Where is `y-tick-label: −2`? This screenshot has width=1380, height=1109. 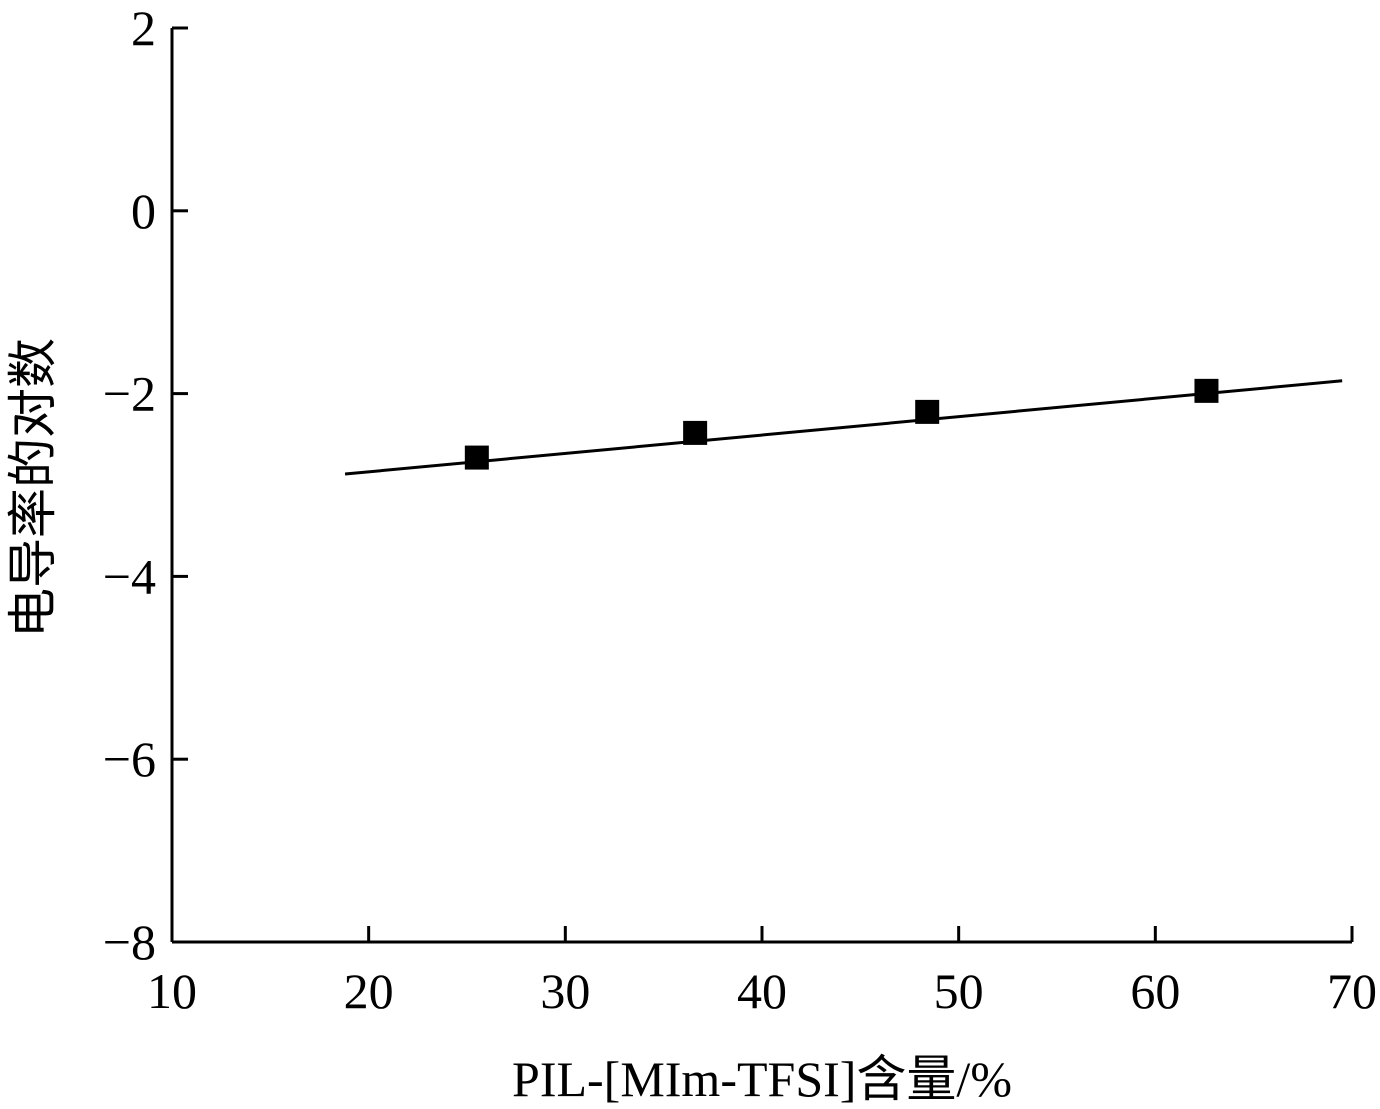 y-tick-label: −2 is located at coordinates (129, 394).